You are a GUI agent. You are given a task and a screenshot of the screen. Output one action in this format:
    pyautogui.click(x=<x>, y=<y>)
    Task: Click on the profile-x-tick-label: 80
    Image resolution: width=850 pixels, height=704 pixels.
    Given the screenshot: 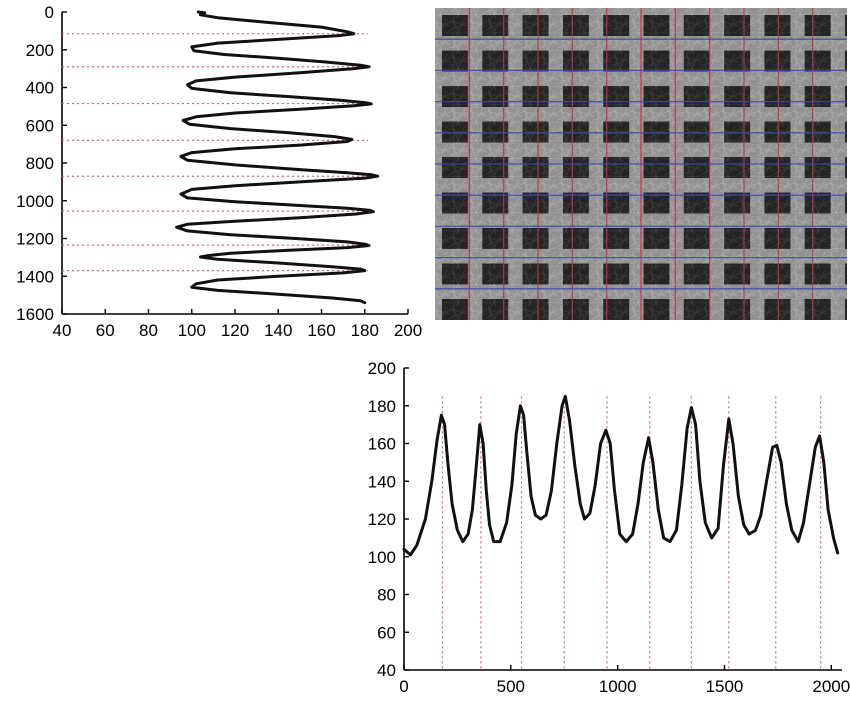 What is the action you would take?
    pyautogui.click(x=148, y=330)
    